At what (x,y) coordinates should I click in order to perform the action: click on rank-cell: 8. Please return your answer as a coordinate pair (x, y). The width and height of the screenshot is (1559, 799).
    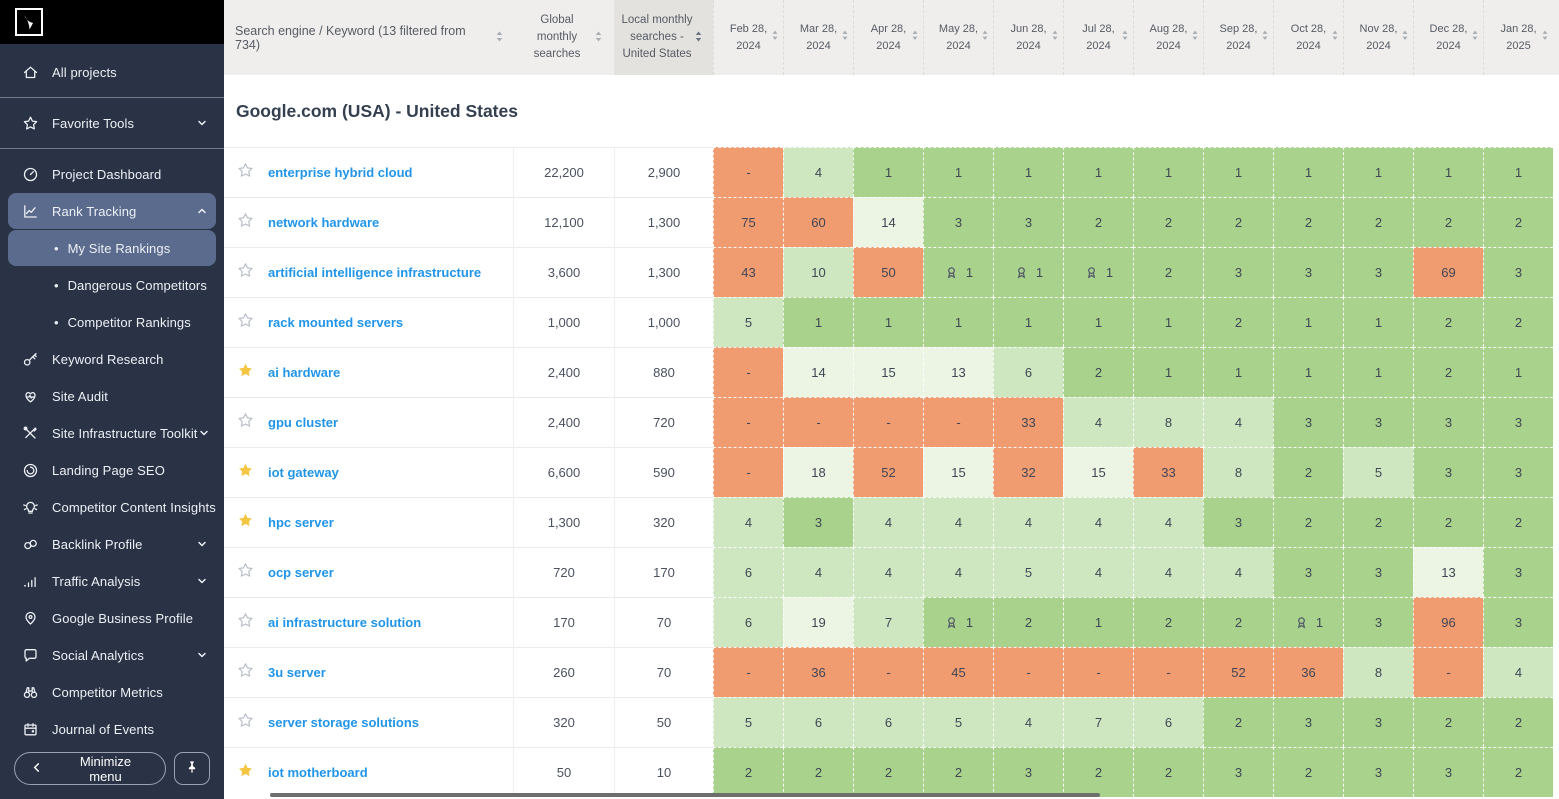
    Looking at the image, I should click on (1378, 672).